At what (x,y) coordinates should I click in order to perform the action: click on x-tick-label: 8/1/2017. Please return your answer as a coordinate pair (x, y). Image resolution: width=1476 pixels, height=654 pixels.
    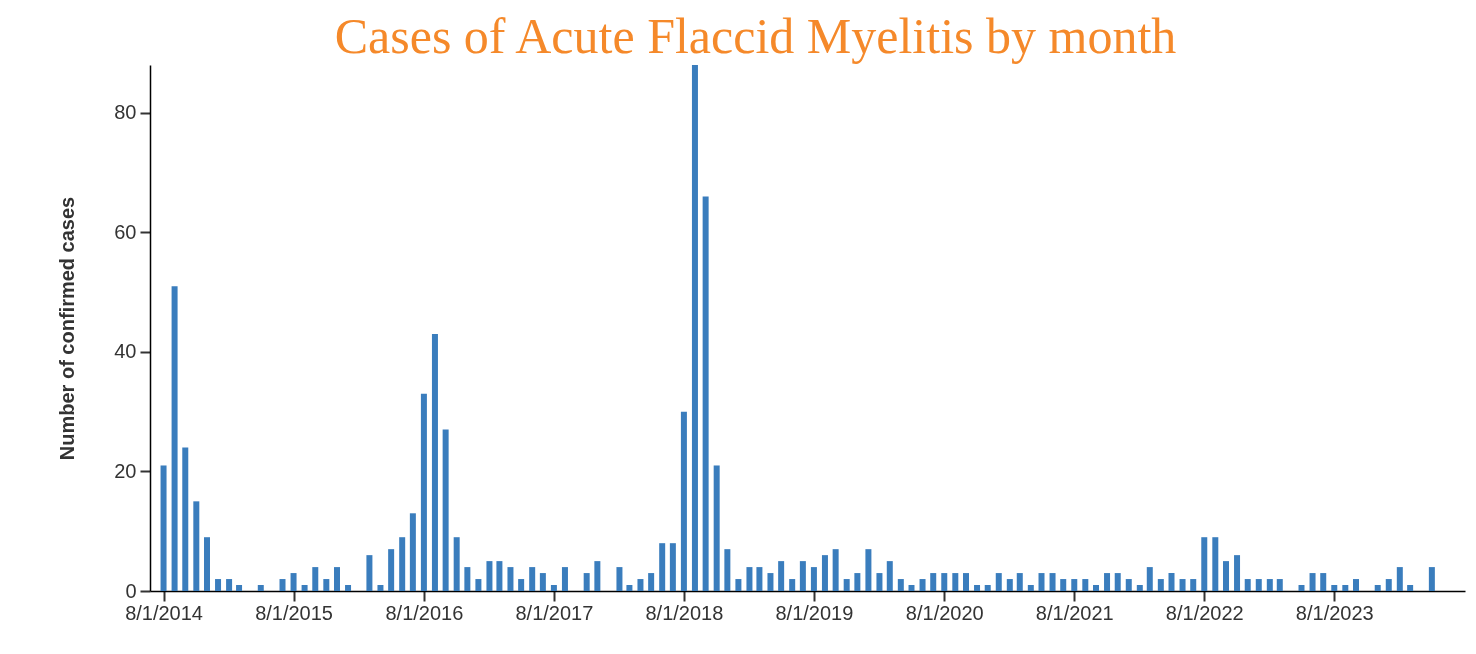
    Looking at the image, I should click on (554, 612).